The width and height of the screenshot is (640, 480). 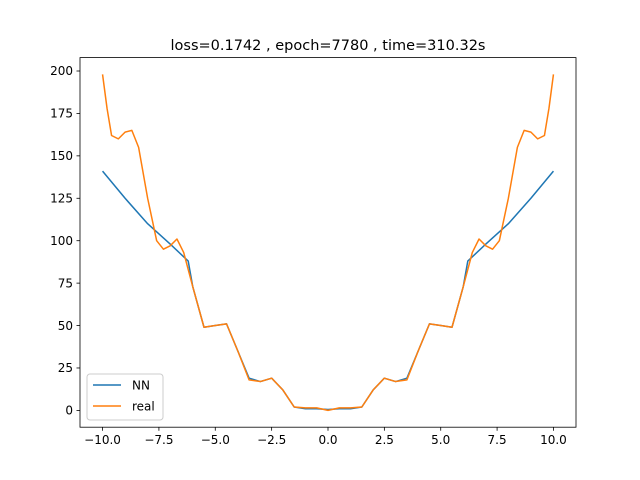 What do you see at coordinates (61, 71) in the screenshot?
I see `y-tick-label: 200` at bounding box center [61, 71].